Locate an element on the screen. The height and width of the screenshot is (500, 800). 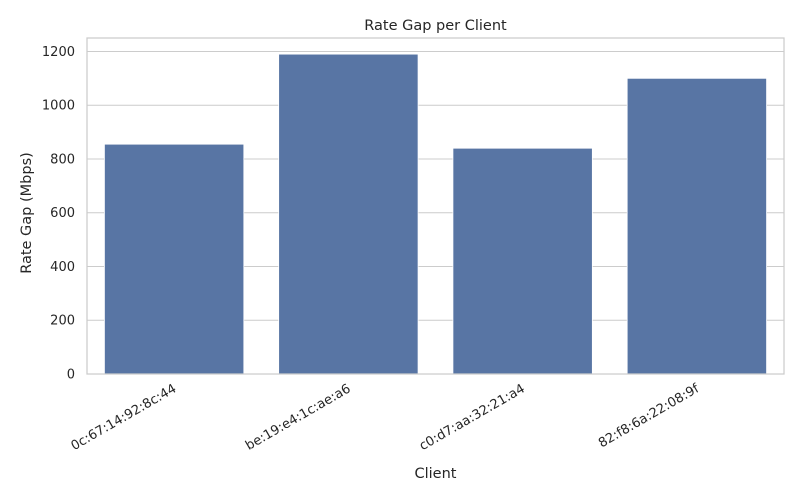
y-axis-label: Rate Gap (Mbps) is located at coordinates (27, 213).